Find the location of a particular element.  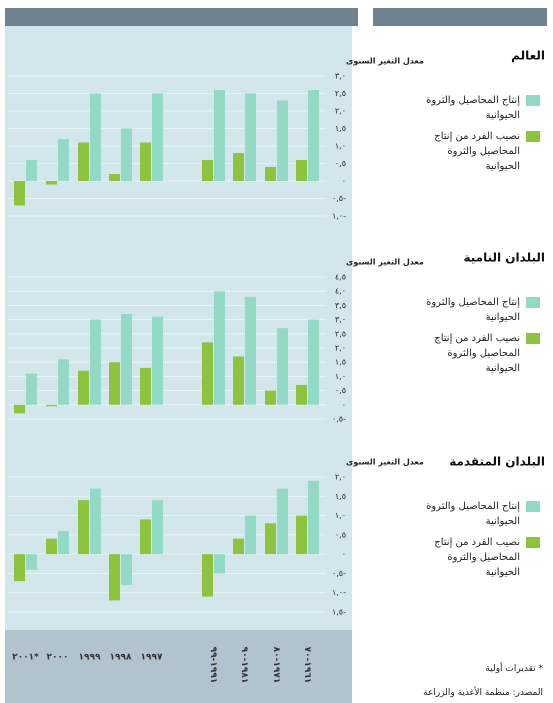

chart-title: البلدان المتقدمة is located at coordinates (497, 462).